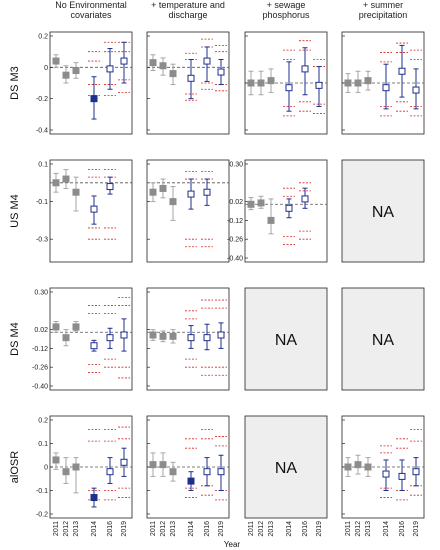  I want to click on y-tick-label: -0.26, so click(235, 240).